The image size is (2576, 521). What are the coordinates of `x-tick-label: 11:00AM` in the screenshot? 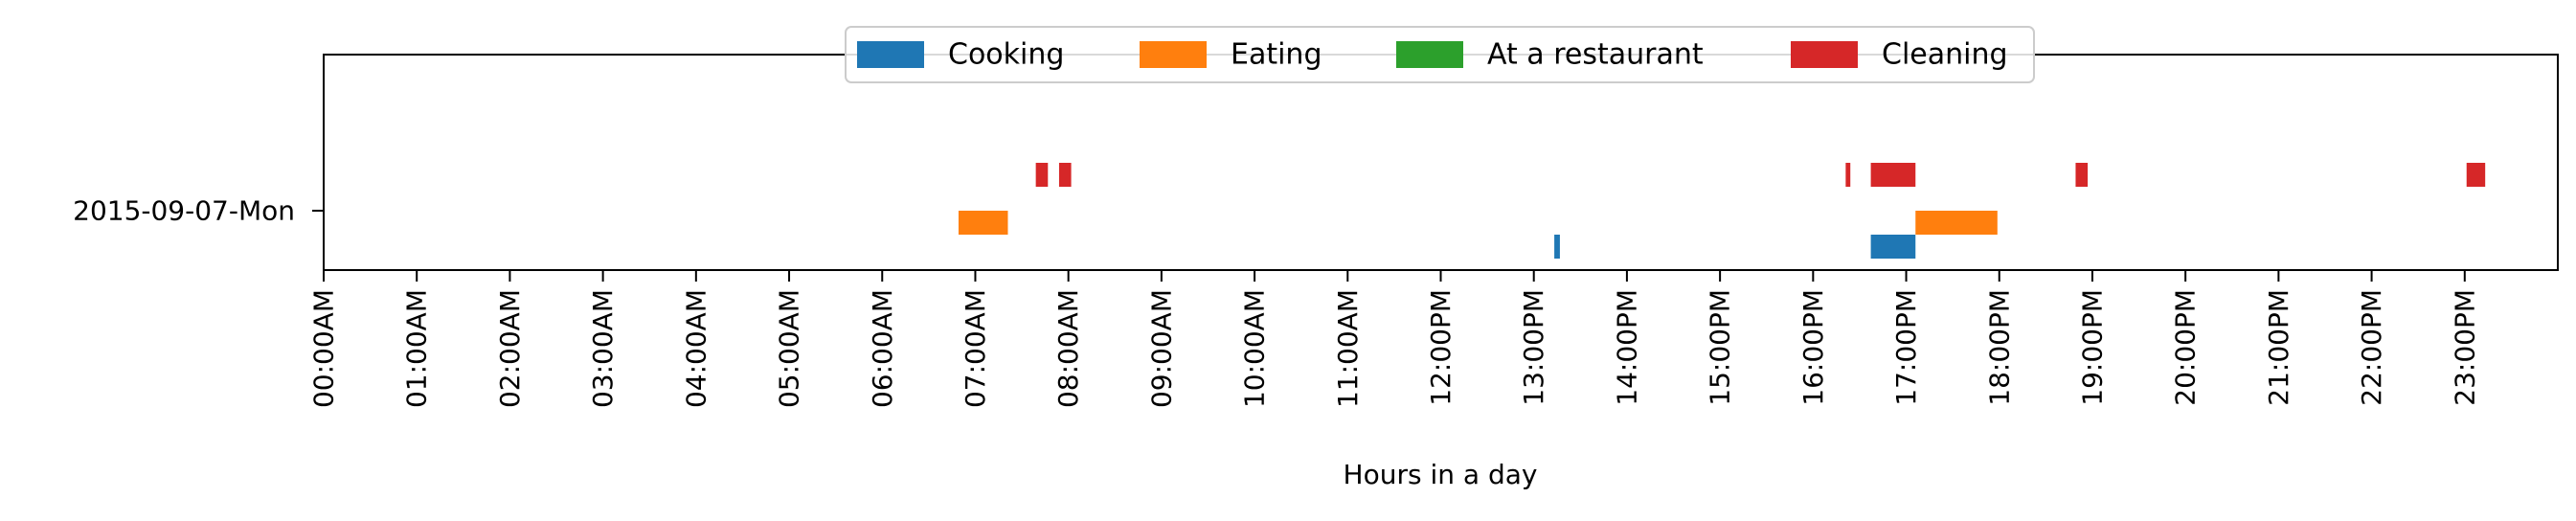 It's located at (1348, 348).